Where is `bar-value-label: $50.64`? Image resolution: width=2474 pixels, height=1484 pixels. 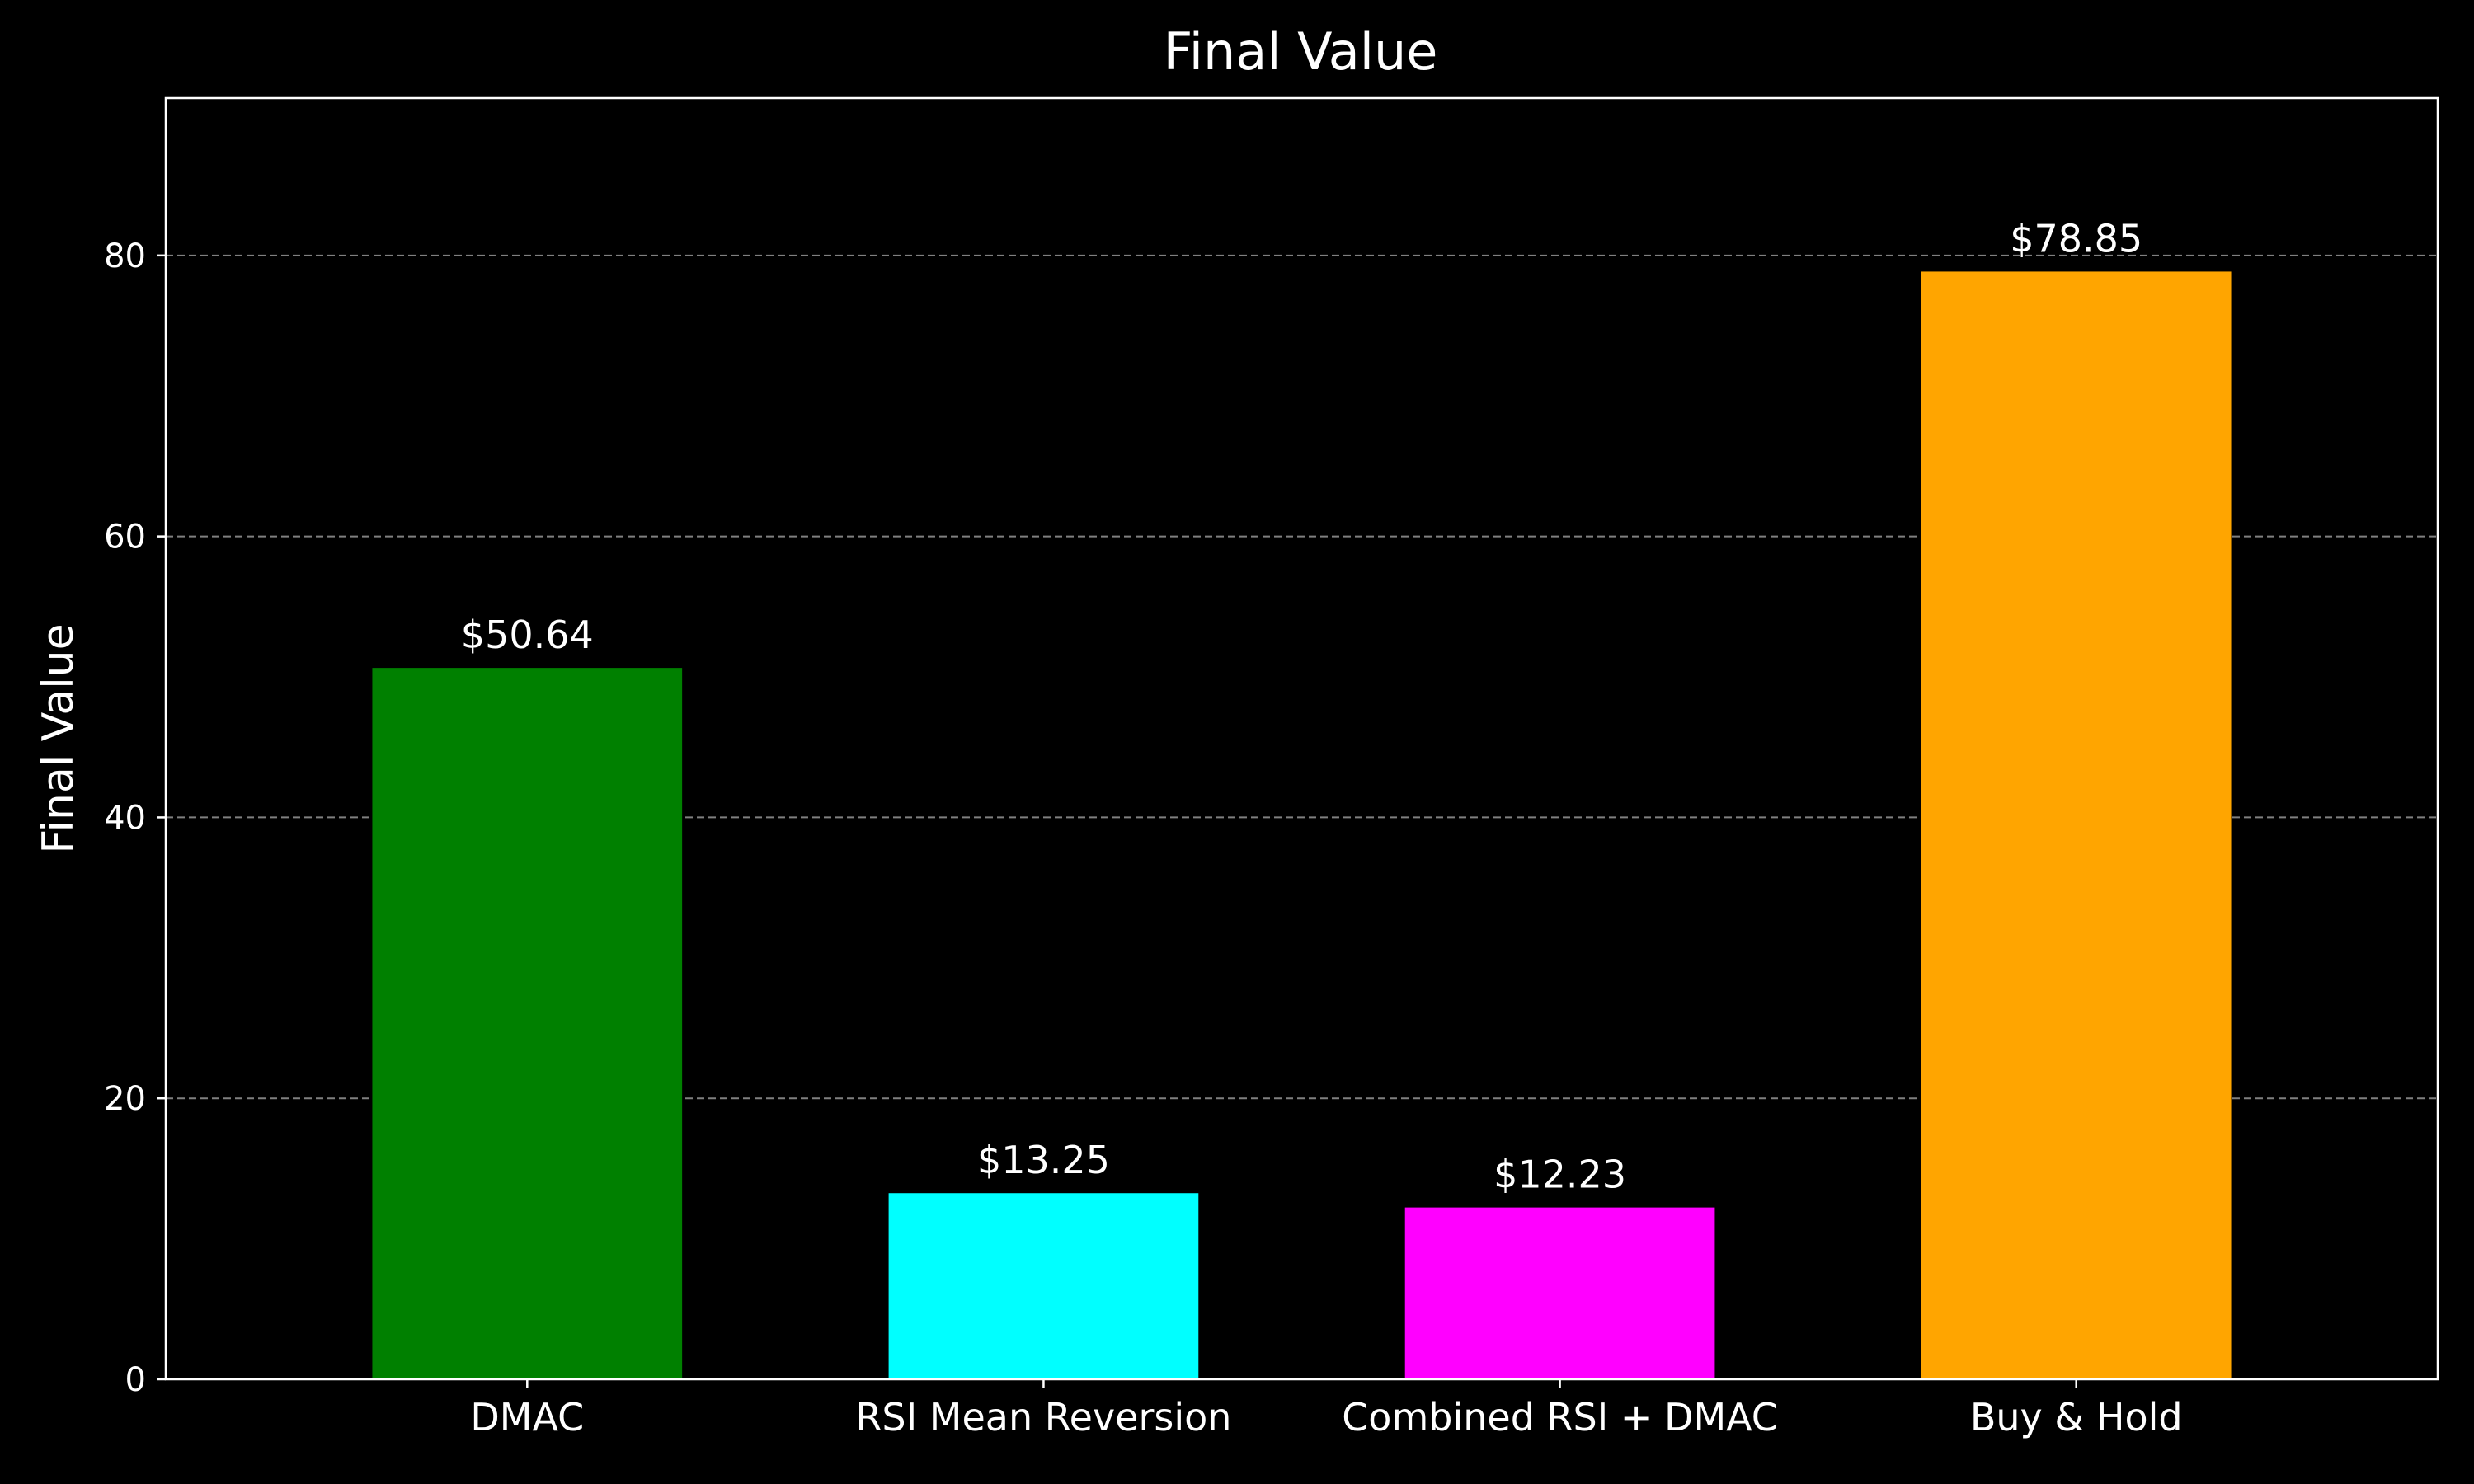
bar-value-label: $50.64 is located at coordinates (527, 635).